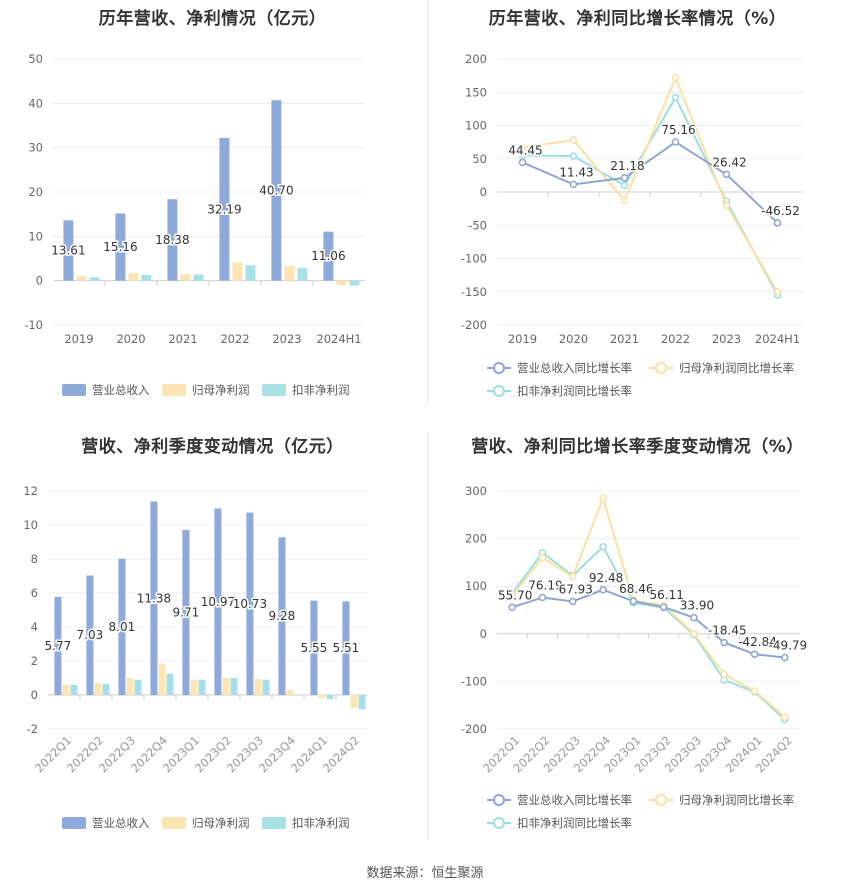 The width and height of the screenshot is (850, 891). What do you see at coordinates (33, 325) in the screenshot?
I see `y-tick-label: -10` at bounding box center [33, 325].